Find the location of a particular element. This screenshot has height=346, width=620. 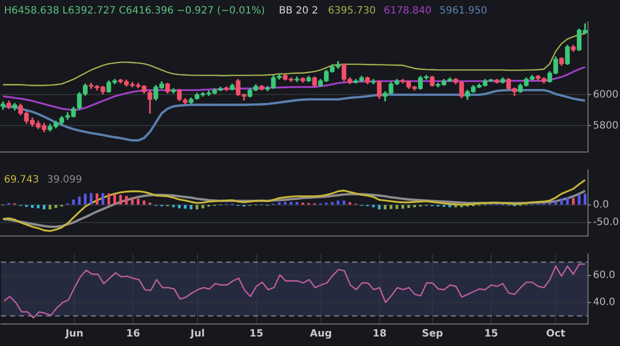

x-tick-label: Oct is located at coordinates (556, 334).